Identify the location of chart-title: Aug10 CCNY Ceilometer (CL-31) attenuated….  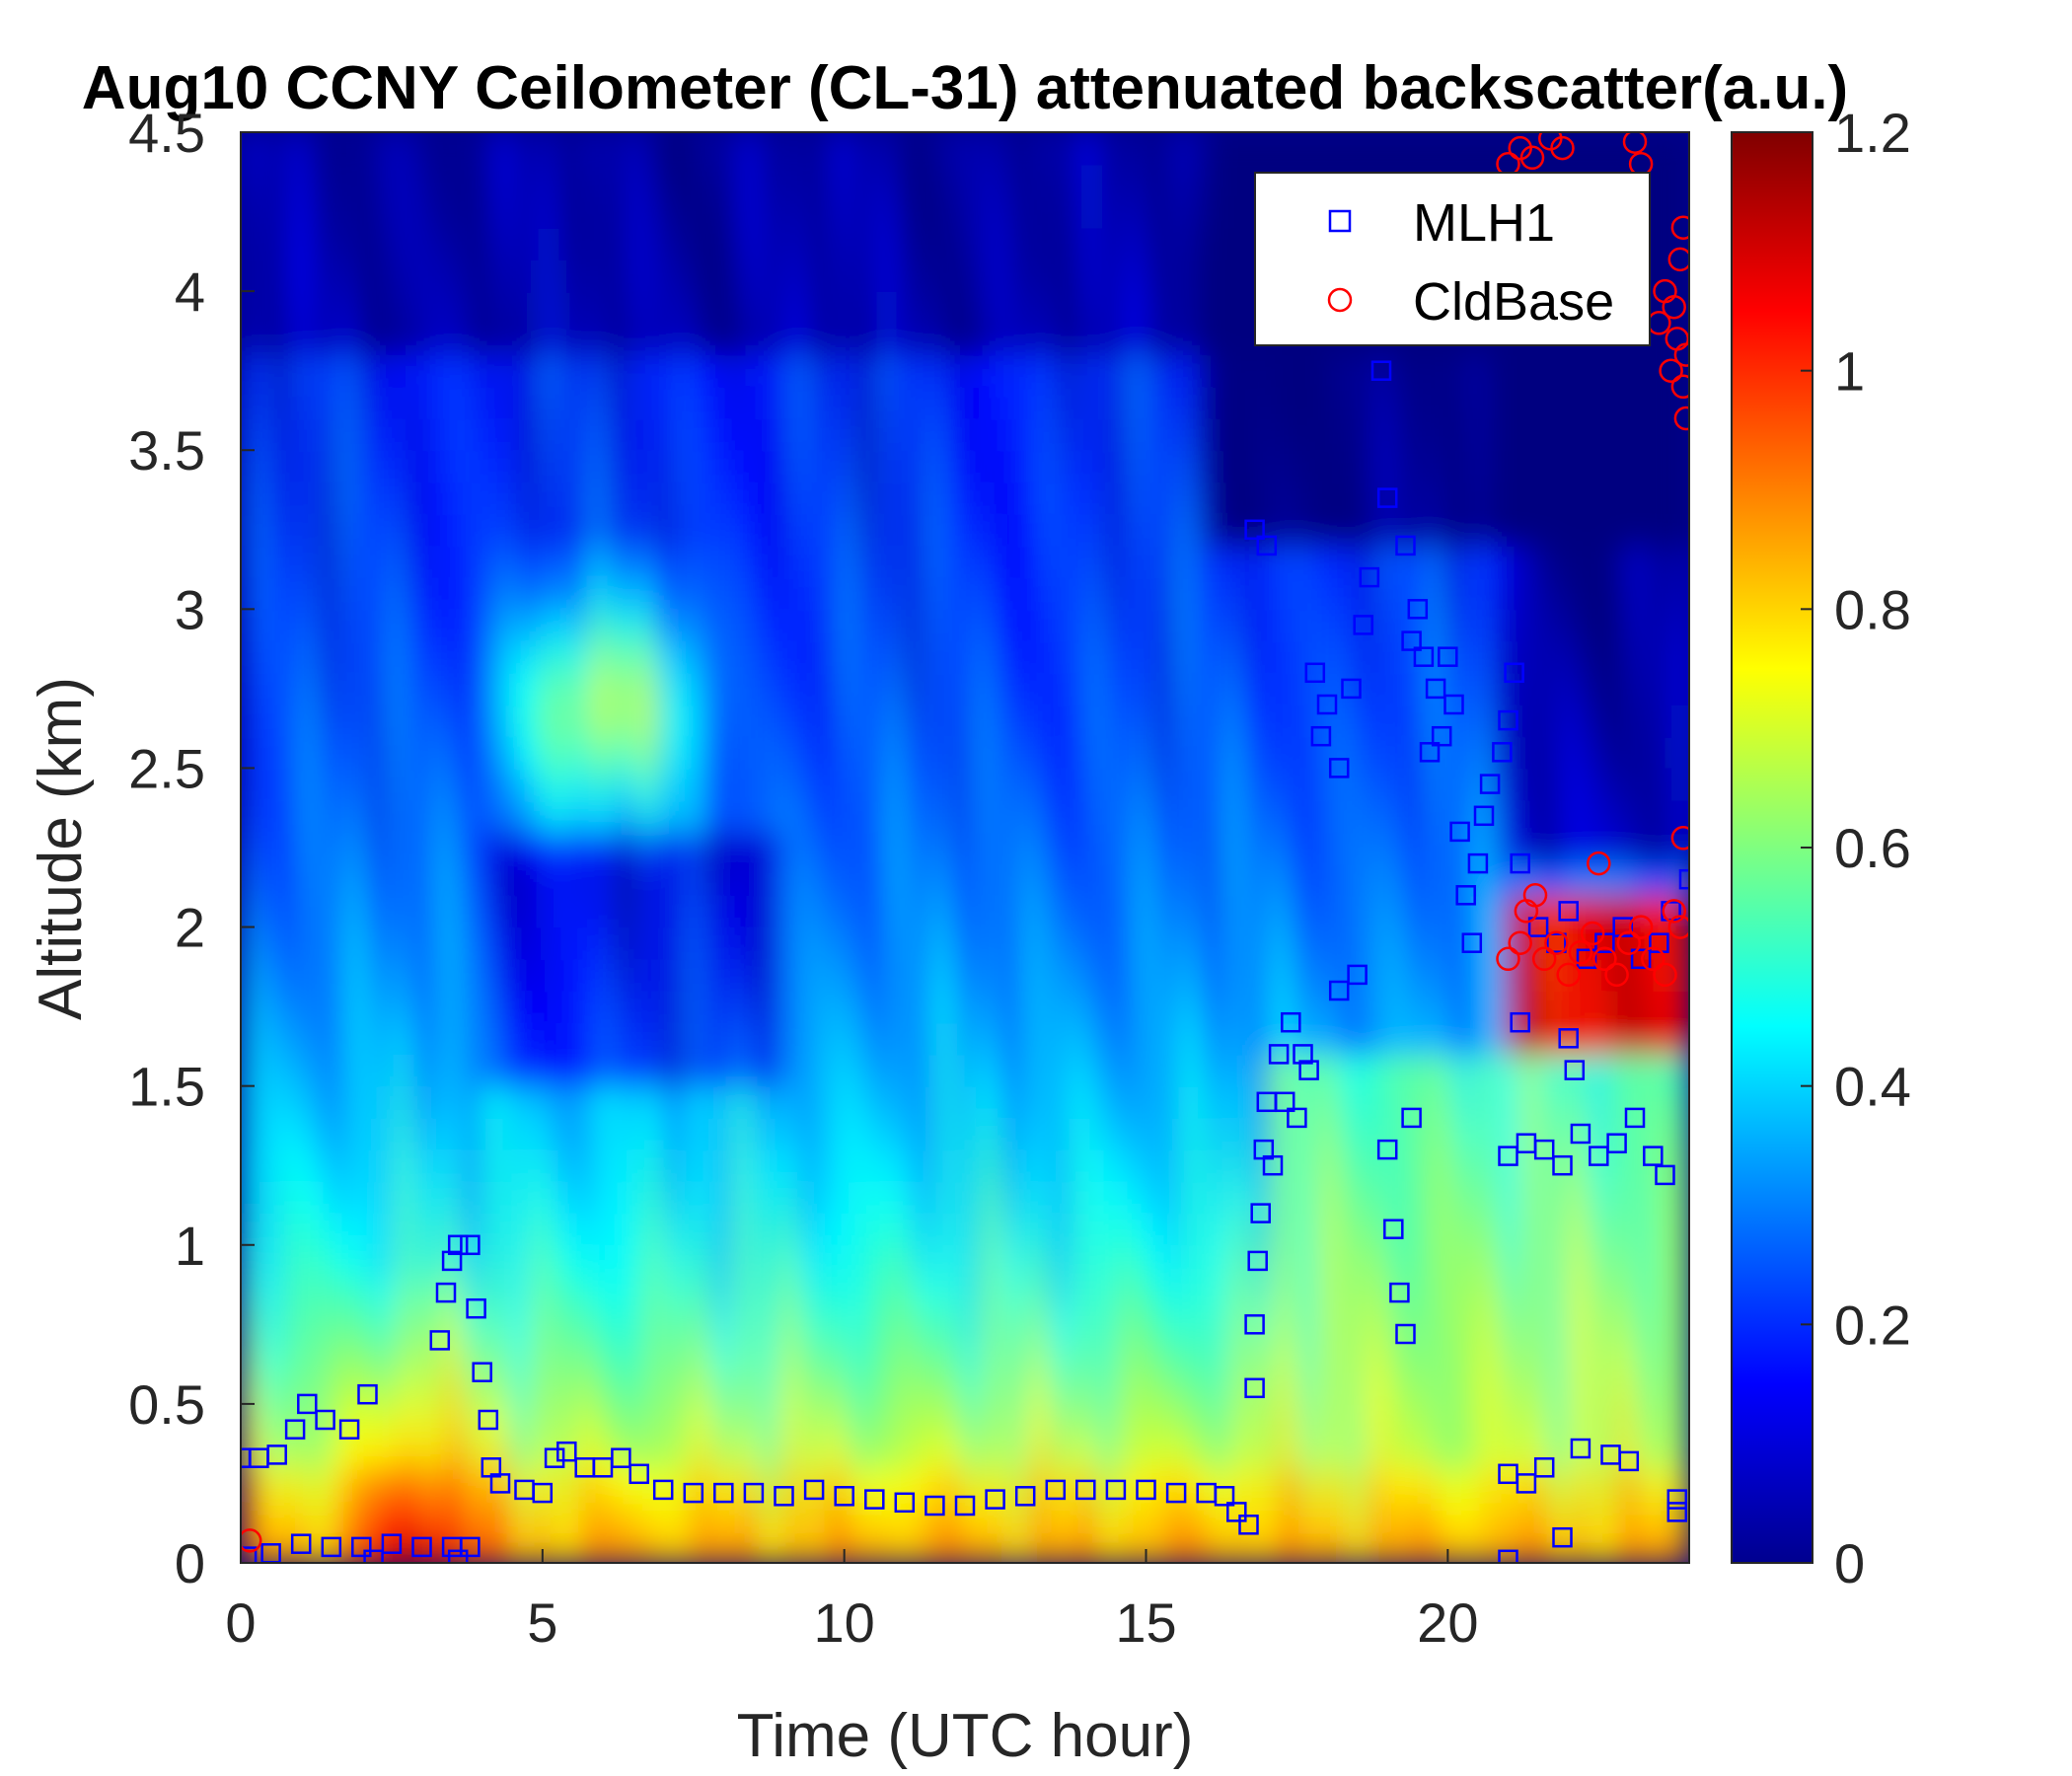
(965, 88).